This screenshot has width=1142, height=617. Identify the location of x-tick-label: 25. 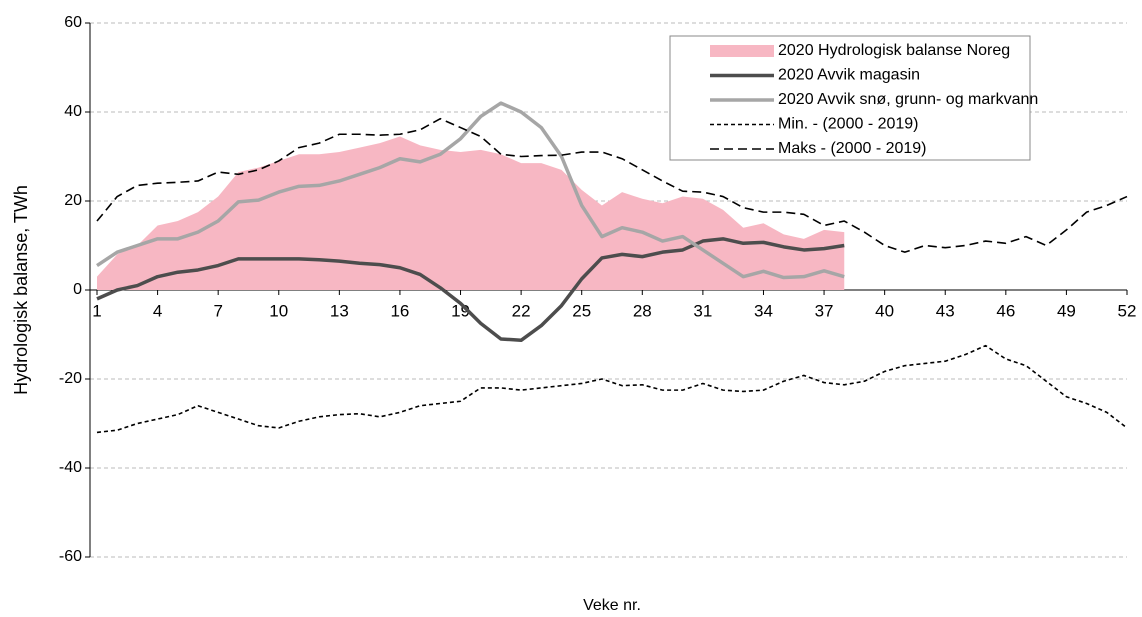
(581, 310).